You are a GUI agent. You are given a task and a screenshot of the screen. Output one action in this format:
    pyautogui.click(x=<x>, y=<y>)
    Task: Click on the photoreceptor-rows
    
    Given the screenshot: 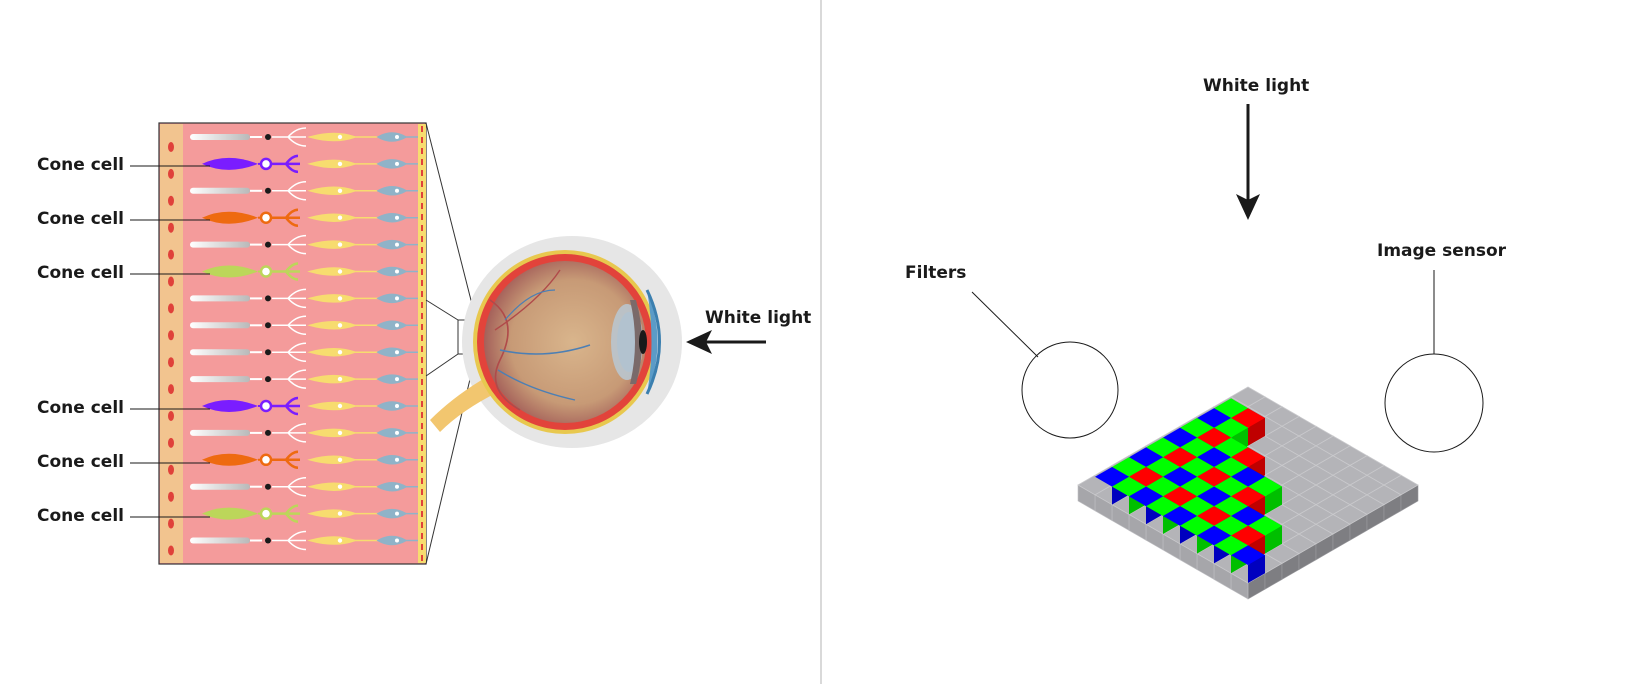 What is the action you would take?
    pyautogui.click(x=304, y=339)
    